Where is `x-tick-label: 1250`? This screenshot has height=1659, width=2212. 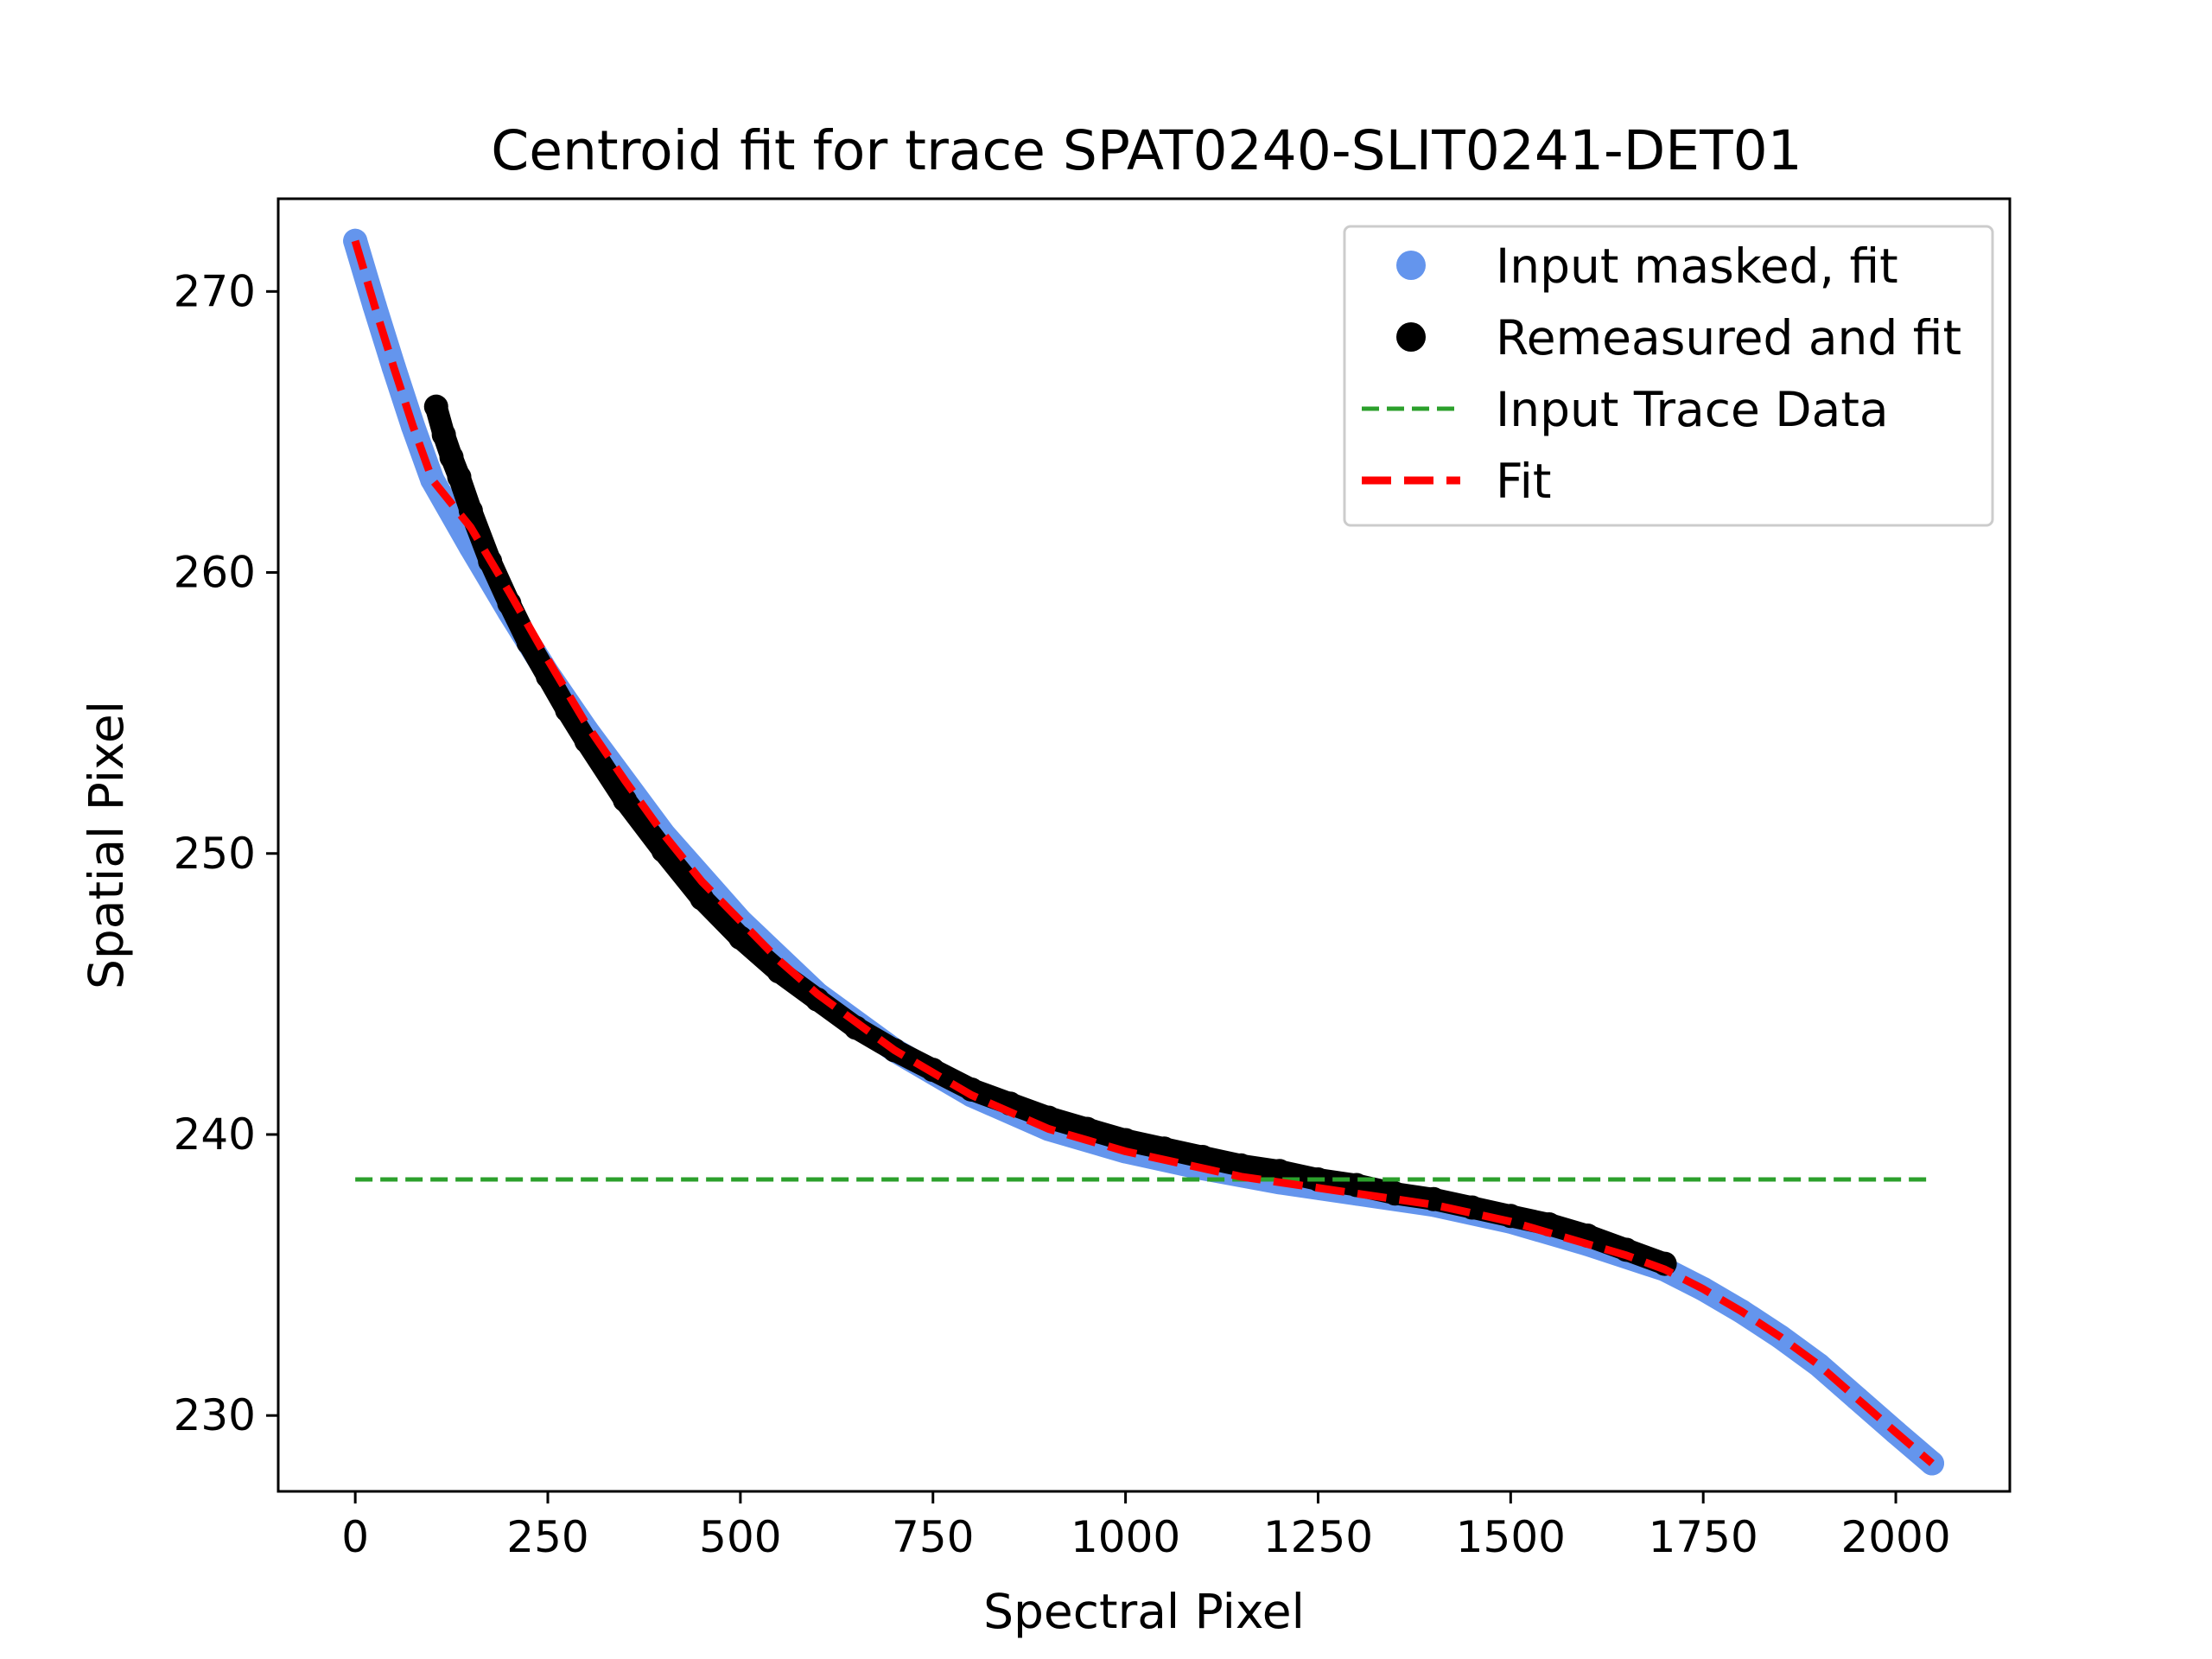
x-tick-label: 1250 is located at coordinates (1318, 1537).